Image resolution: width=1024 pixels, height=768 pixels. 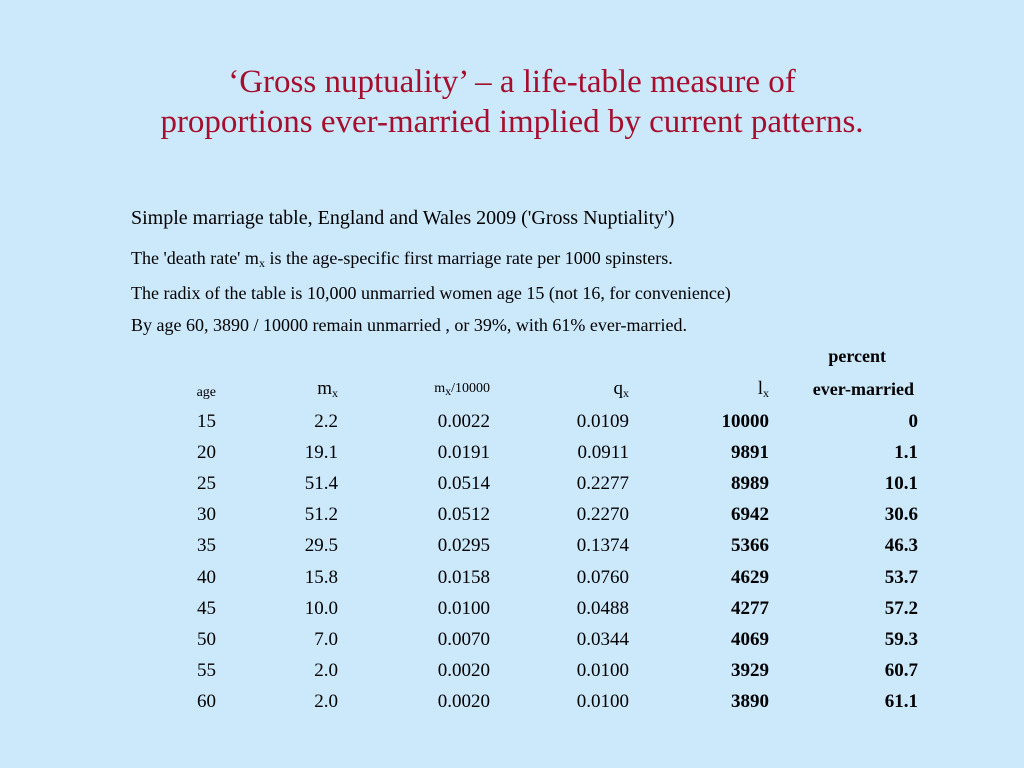 I want to click on cell-mx: 15.8, so click(x=321, y=577).